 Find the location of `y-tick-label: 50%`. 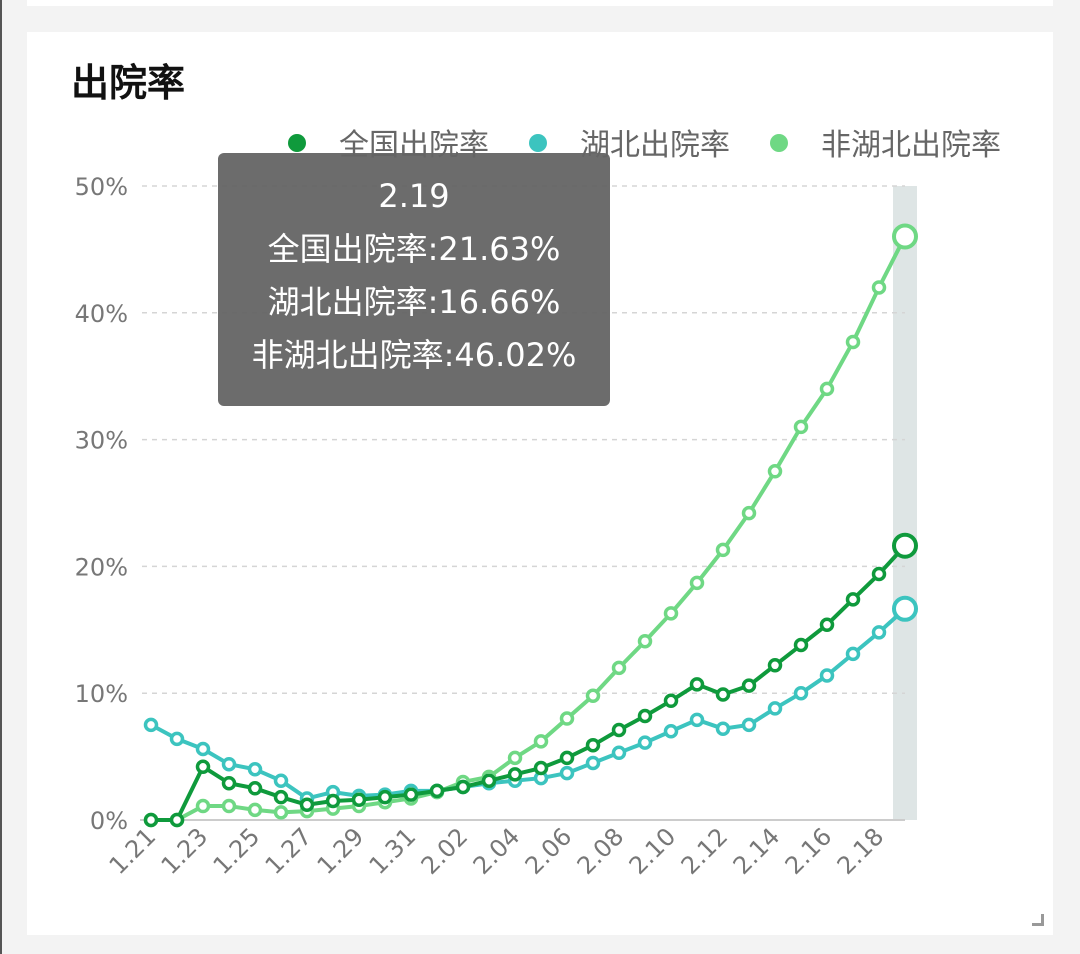

y-tick-label: 50% is located at coordinates (101, 187).